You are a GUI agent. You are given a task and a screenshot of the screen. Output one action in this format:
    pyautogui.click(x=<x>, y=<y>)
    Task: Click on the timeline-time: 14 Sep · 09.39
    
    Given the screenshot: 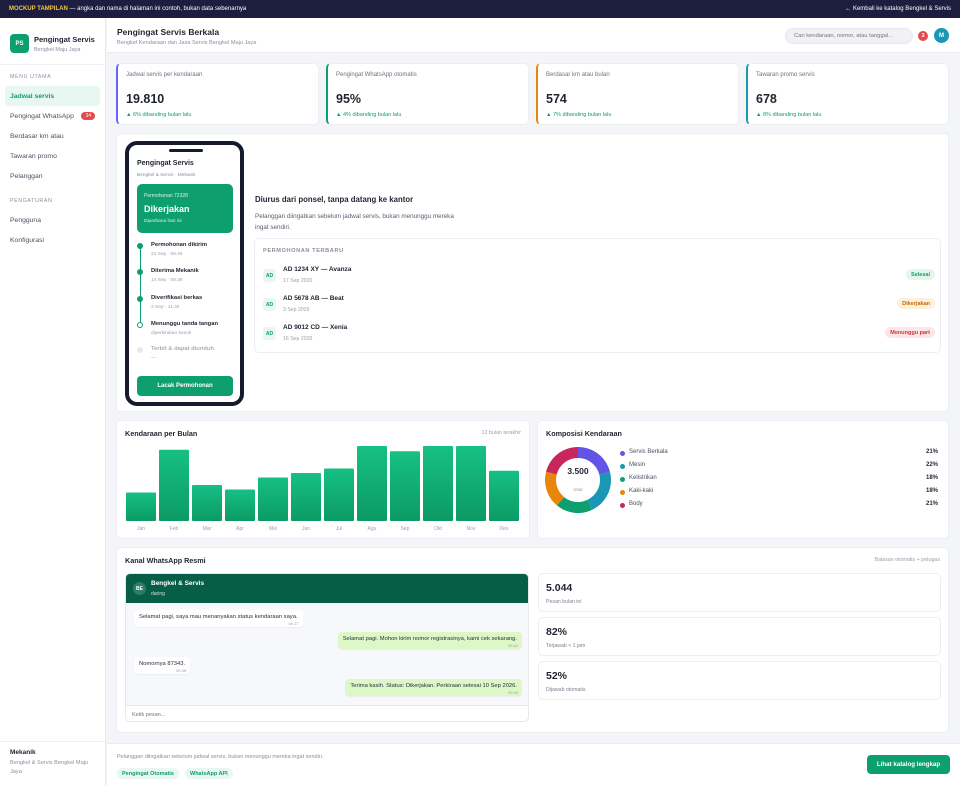 What is the action you would take?
    pyautogui.click(x=167, y=280)
    